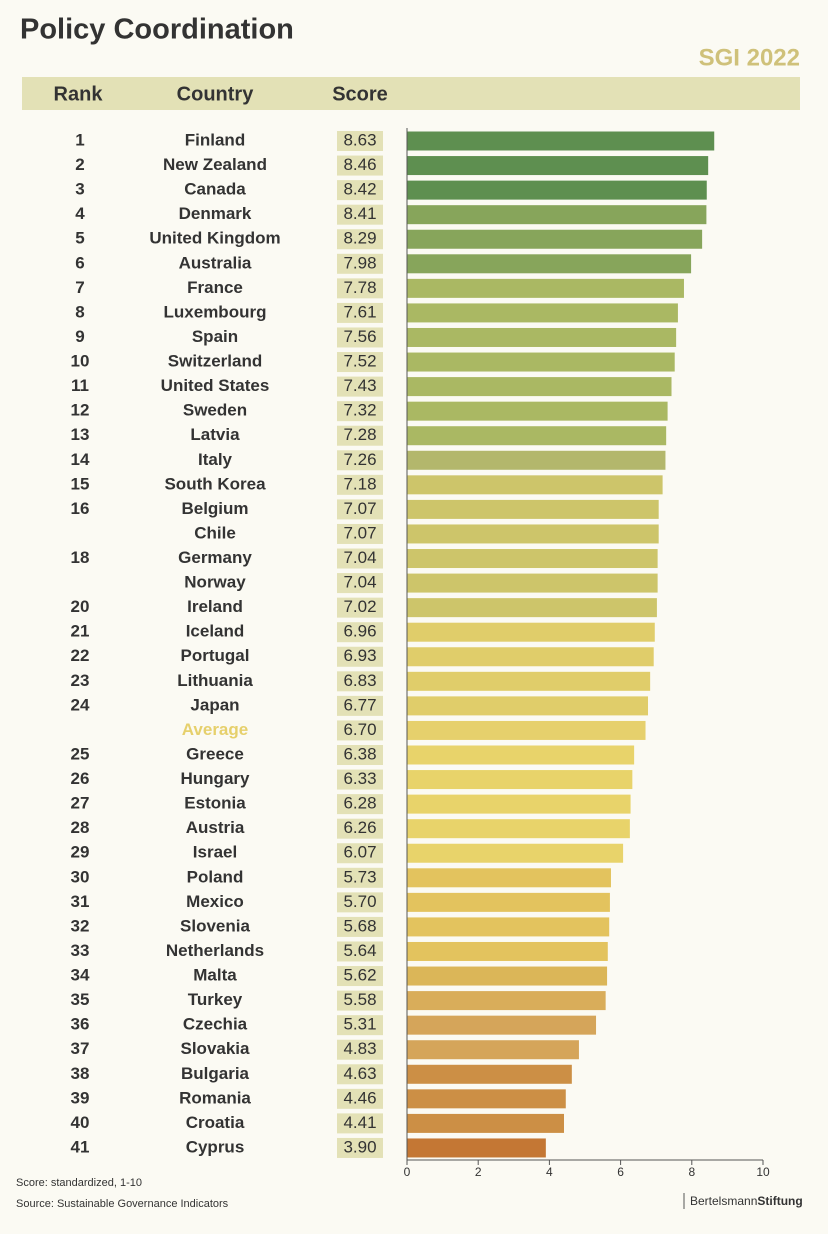 The width and height of the screenshot is (828, 1234). I want to click on score-label: 7.61, so click(359, 311).